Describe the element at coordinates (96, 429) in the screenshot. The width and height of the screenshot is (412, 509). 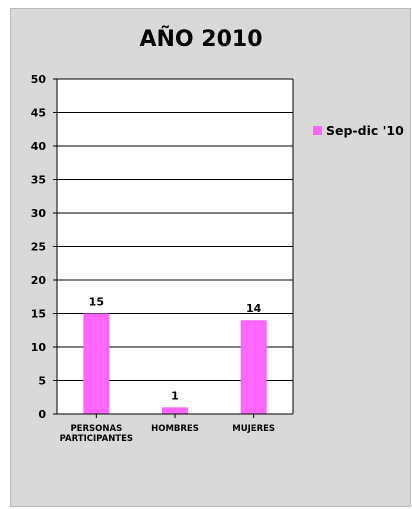
I see `x-category-label: PERSONAS` at that location.